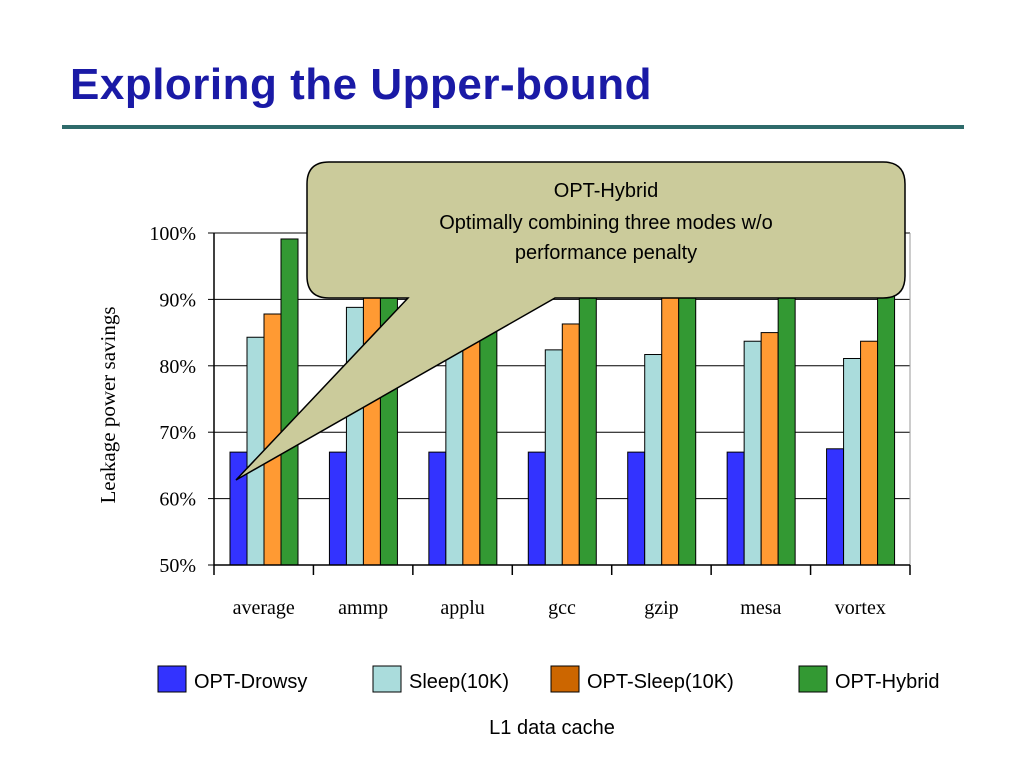  Describe the element at coordinates (354, 436) in the screenshot. I see `bar-sleep-10k--ammp` at that location.